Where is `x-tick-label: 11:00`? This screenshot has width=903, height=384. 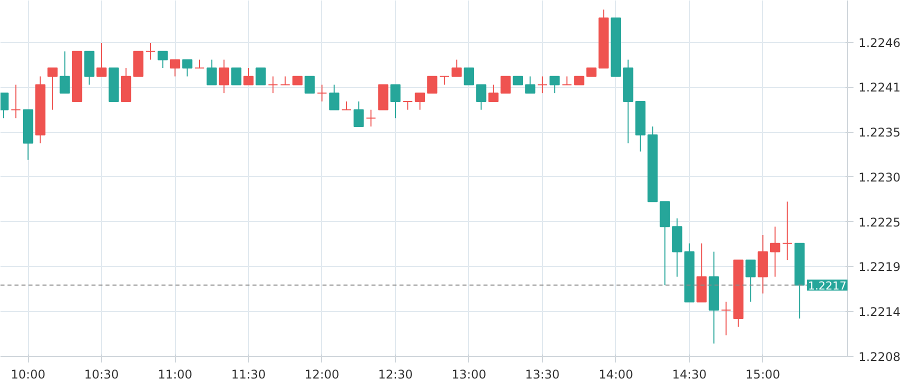 x-tick-label: 11:00 is located at coordinates (175, 375).